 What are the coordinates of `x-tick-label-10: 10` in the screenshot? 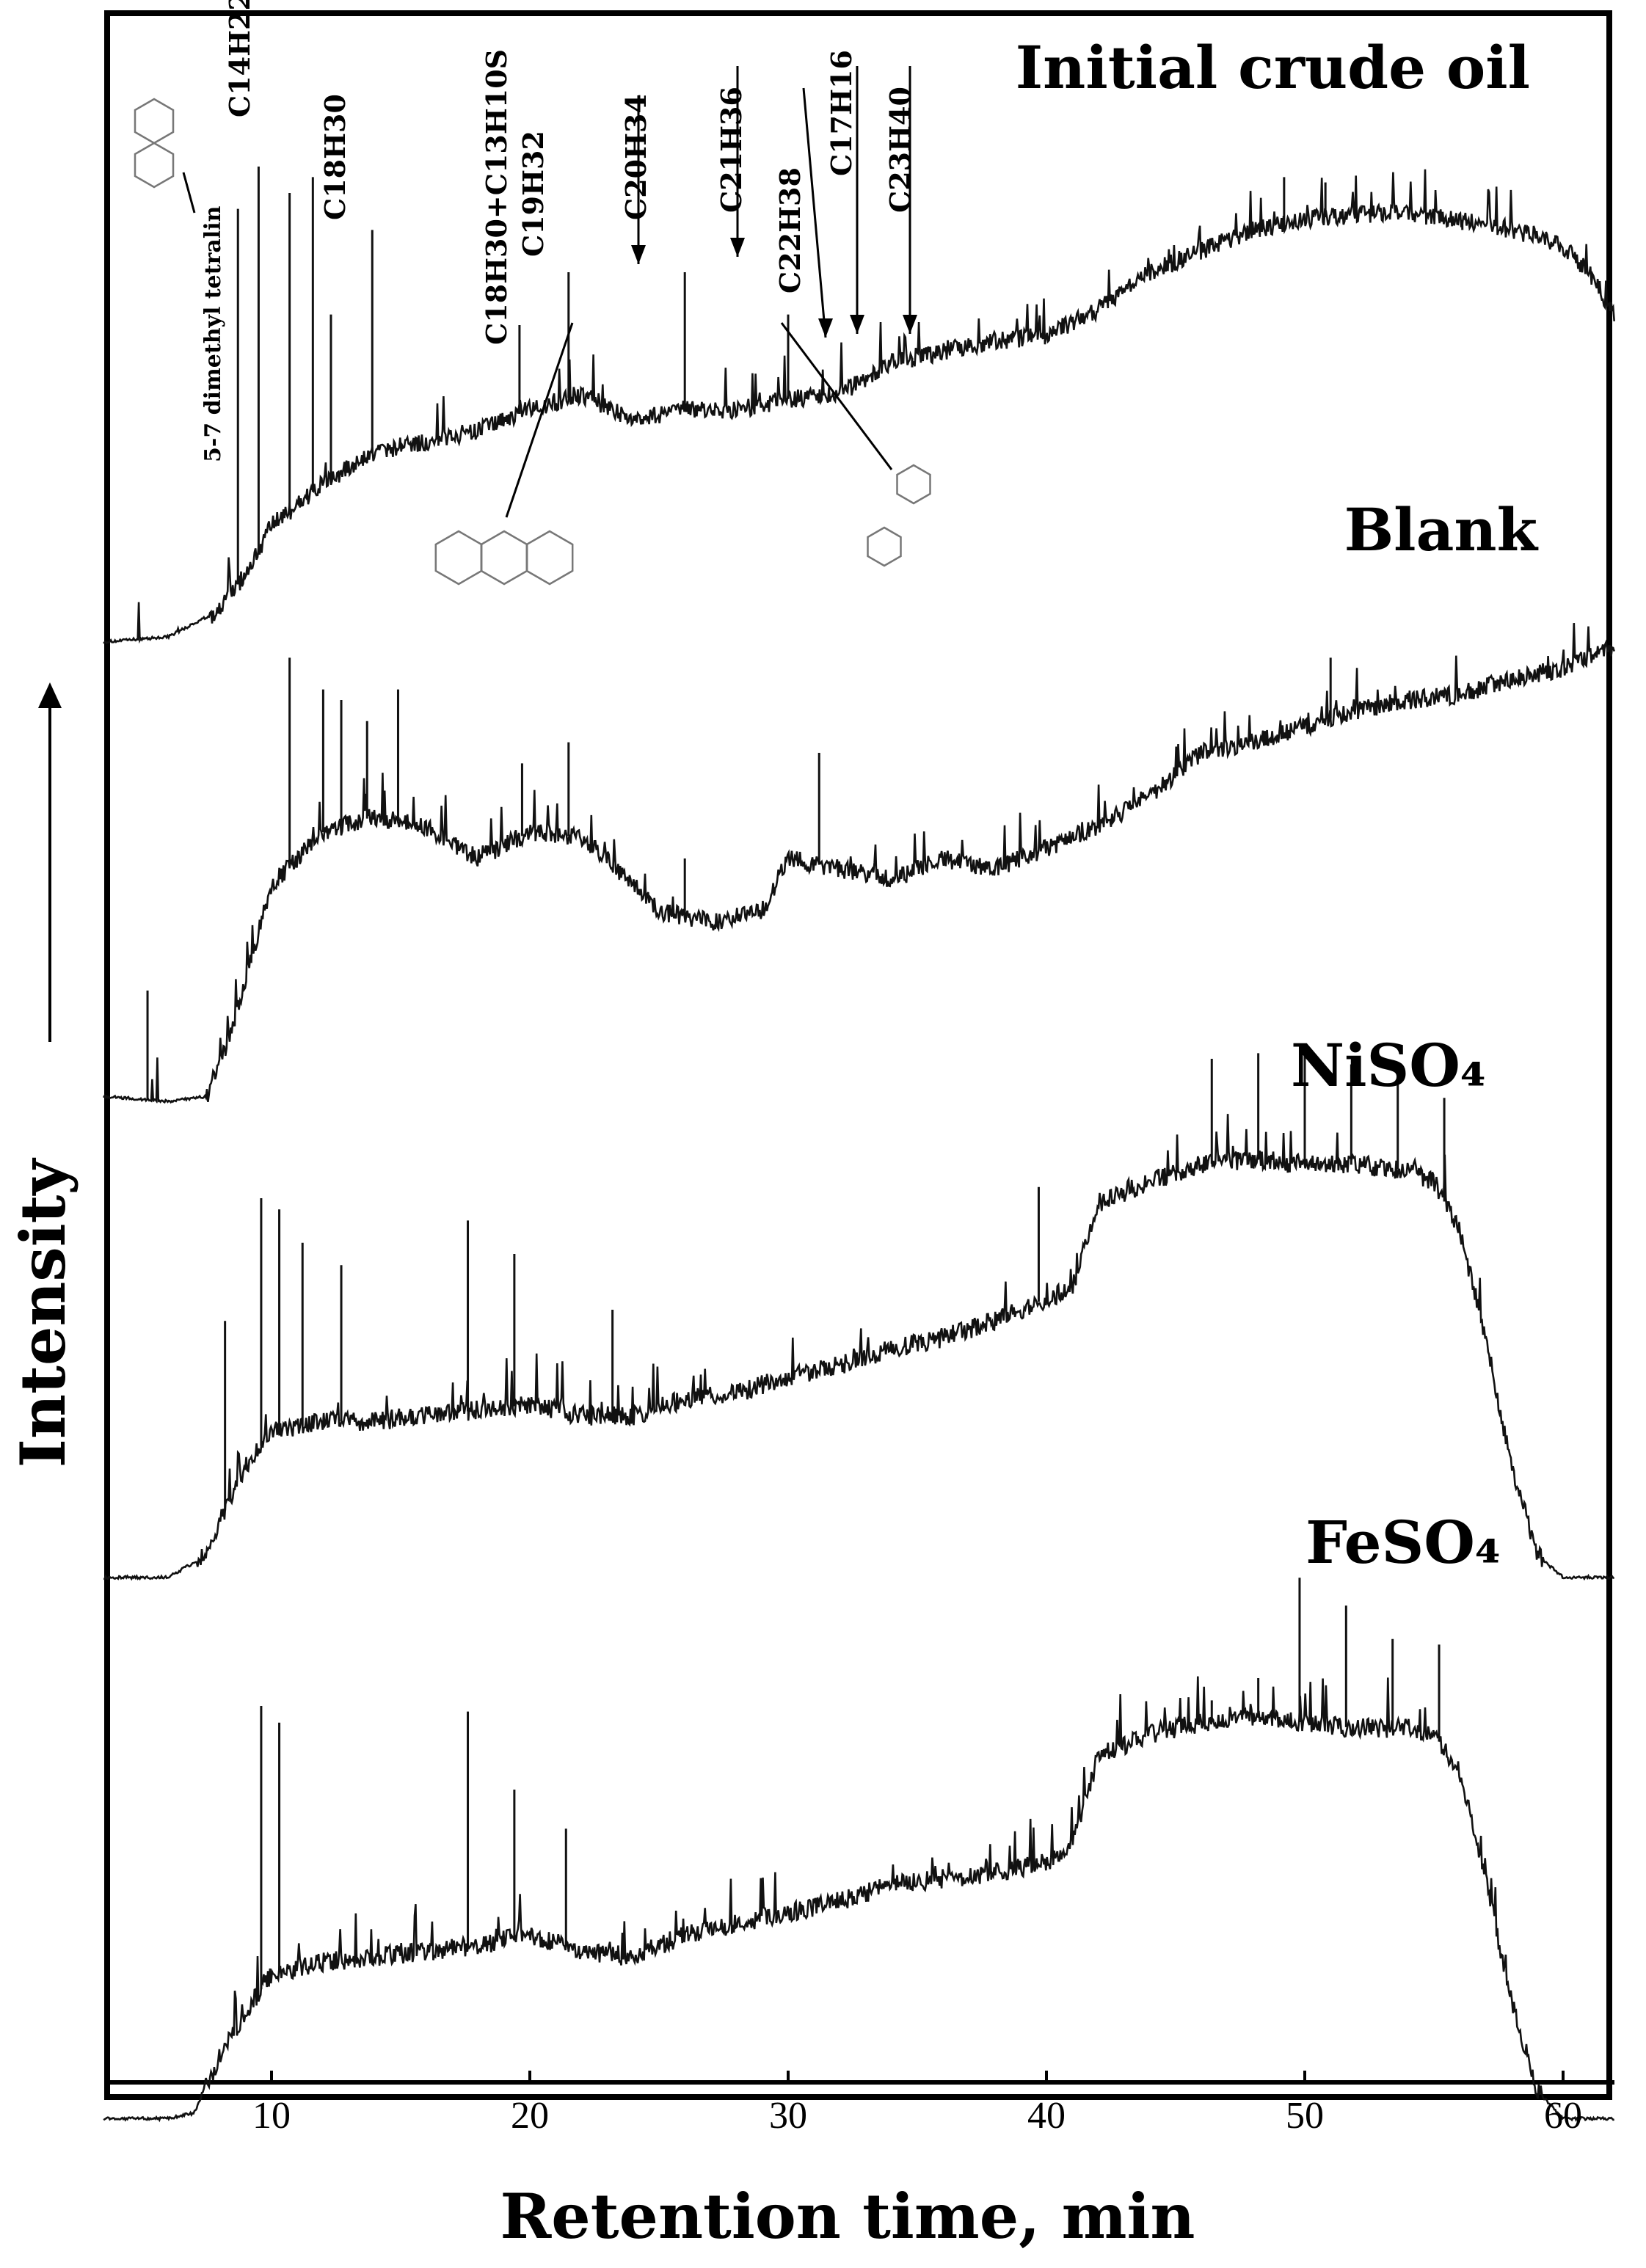 It's located at (272, 2116).